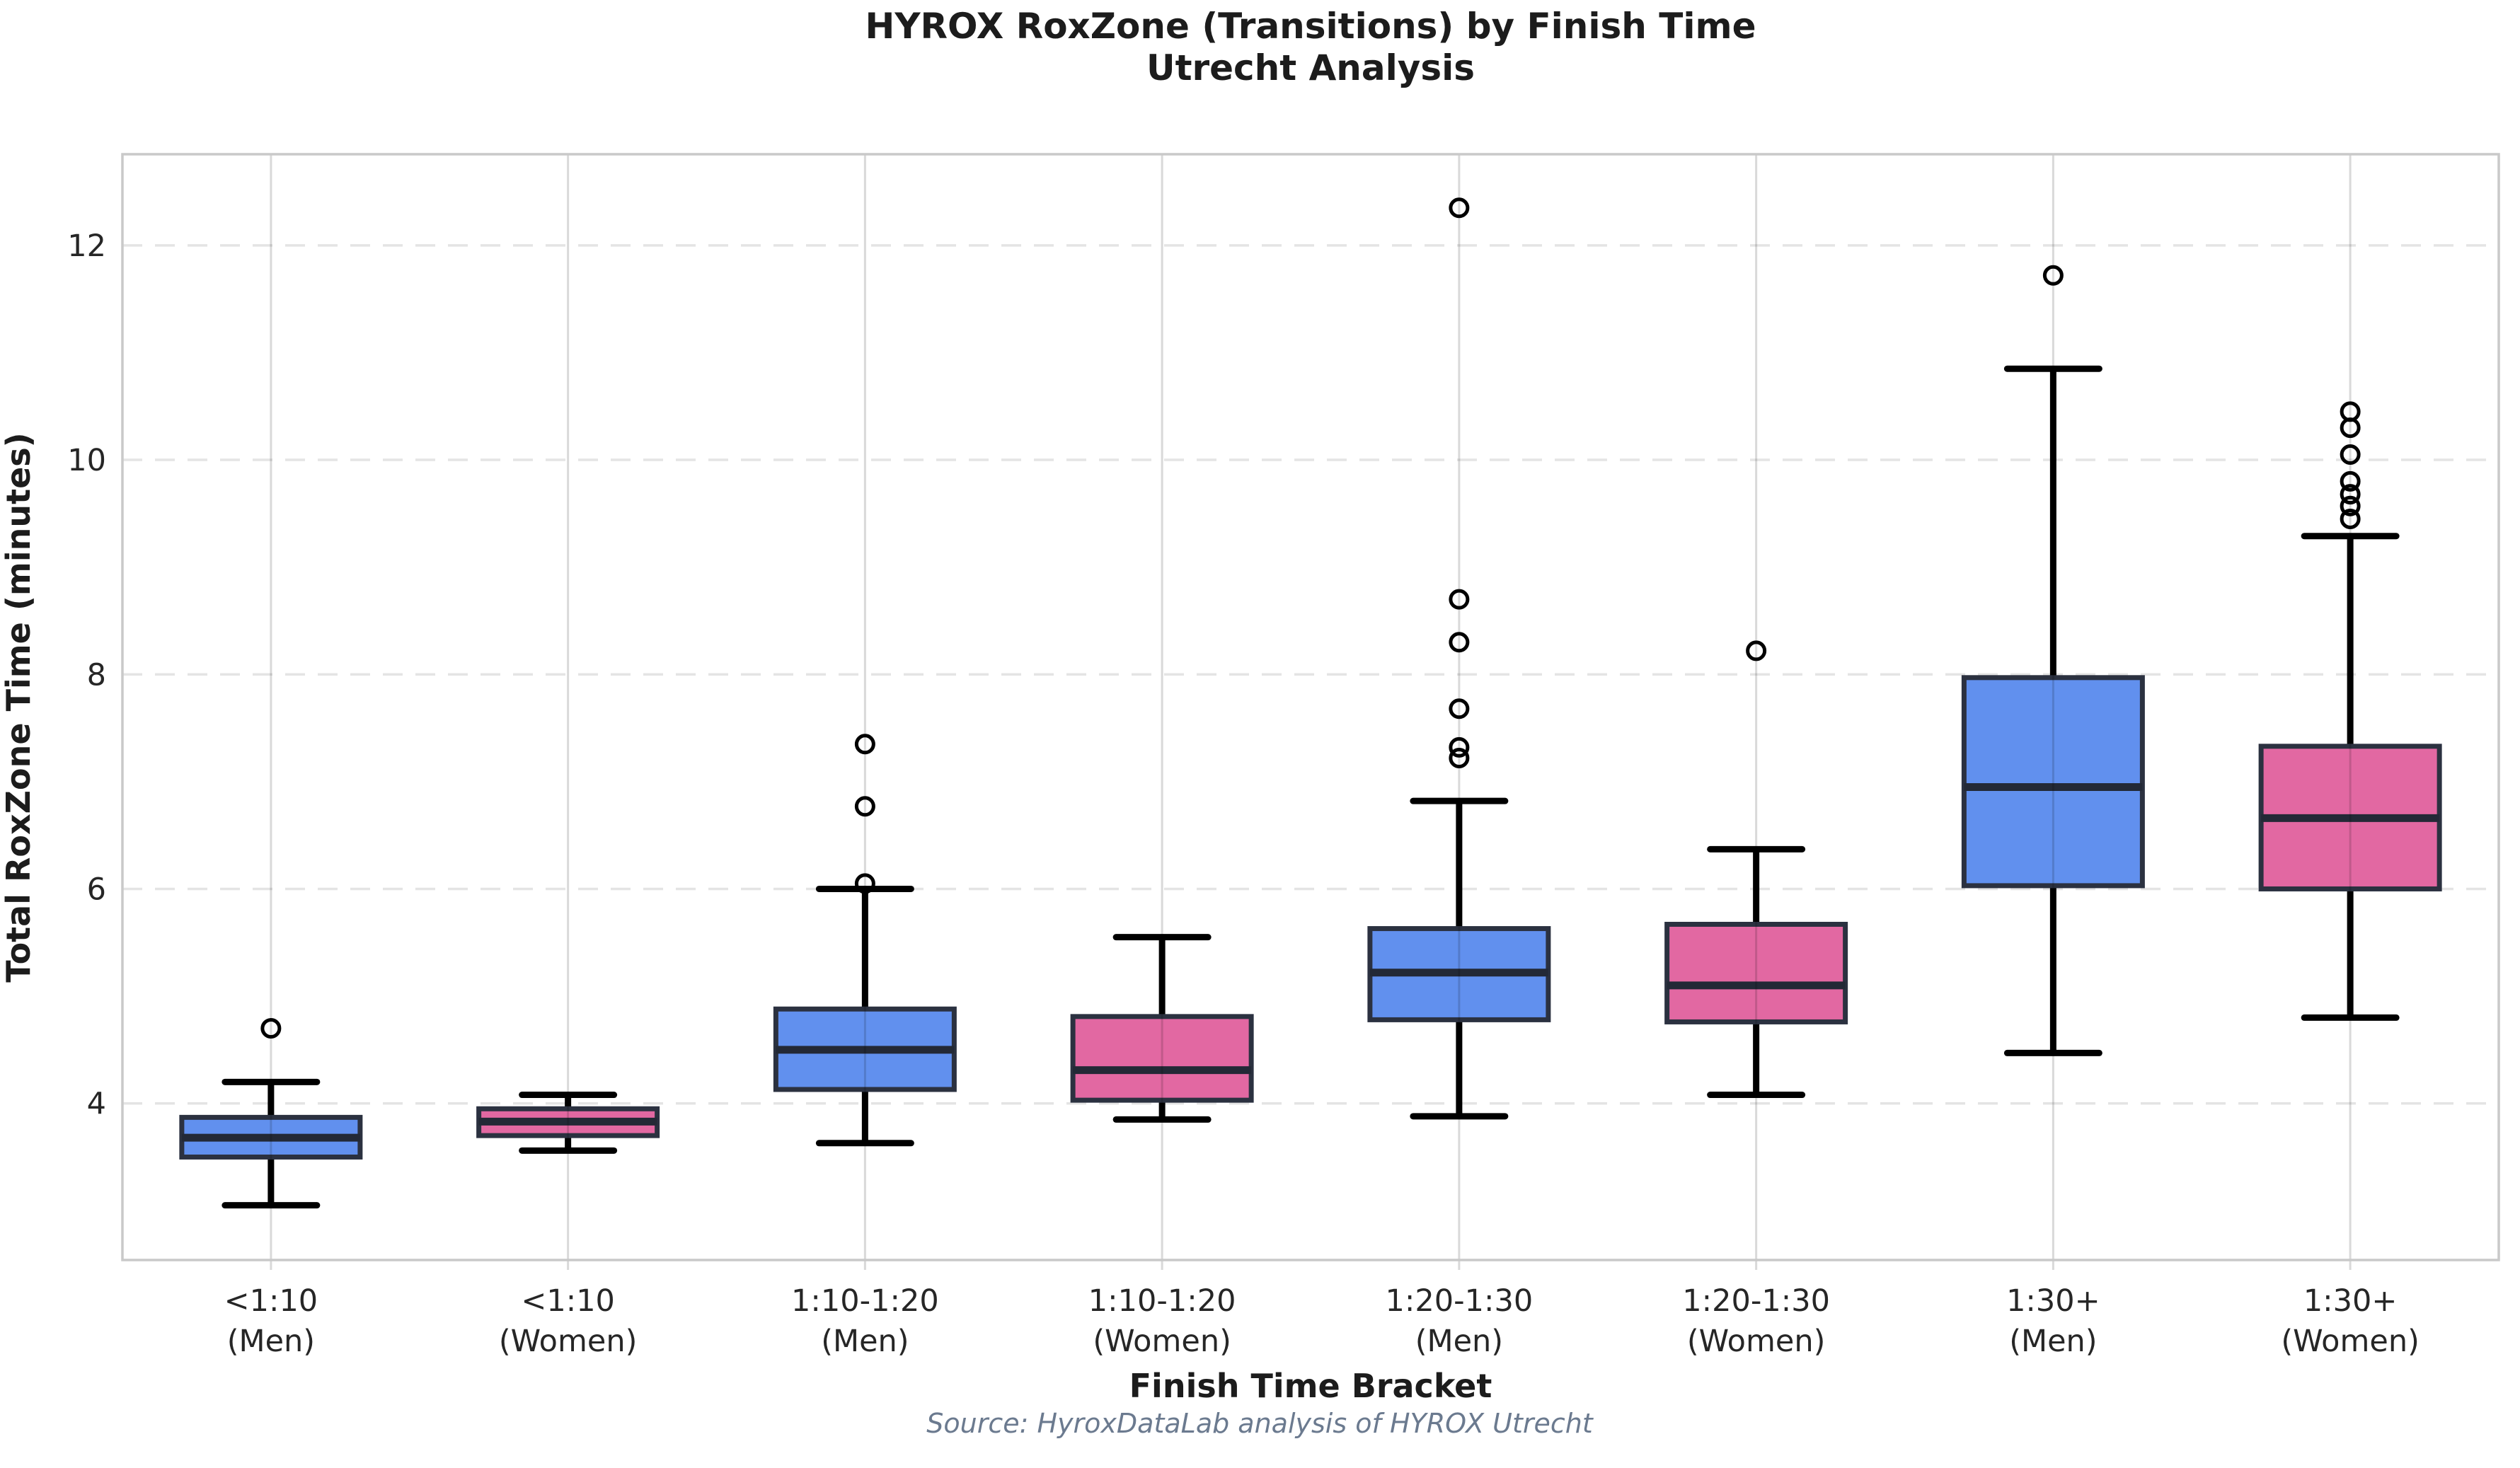 This screenshot has height=1468, width=2520. Describe the element at coordinates (97, 1104) in the screenshot. I see `y-tick-label: 4` at that location.